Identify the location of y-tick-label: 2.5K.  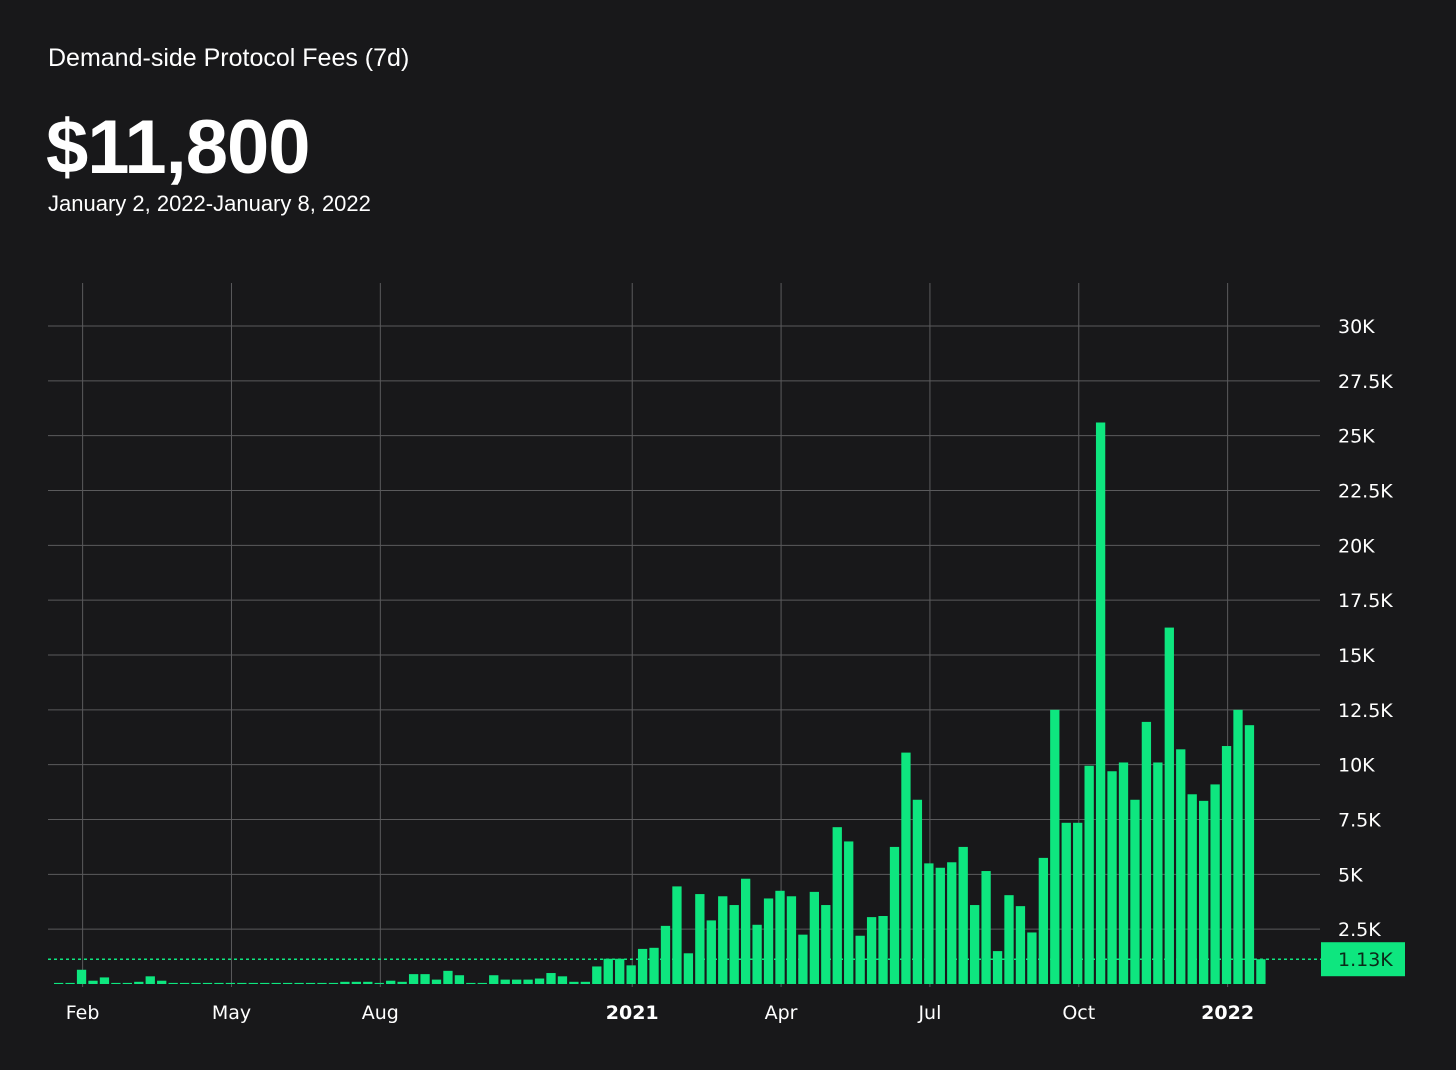
(1359, 930).